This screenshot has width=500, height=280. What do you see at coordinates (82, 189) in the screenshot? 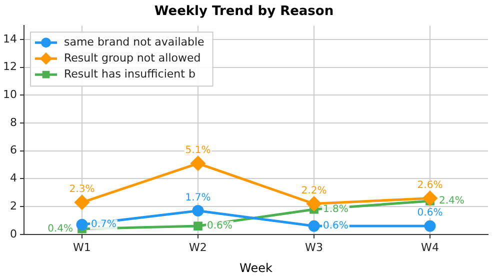
I see `data-label: 2.3%` at bounding box center [82, 189].